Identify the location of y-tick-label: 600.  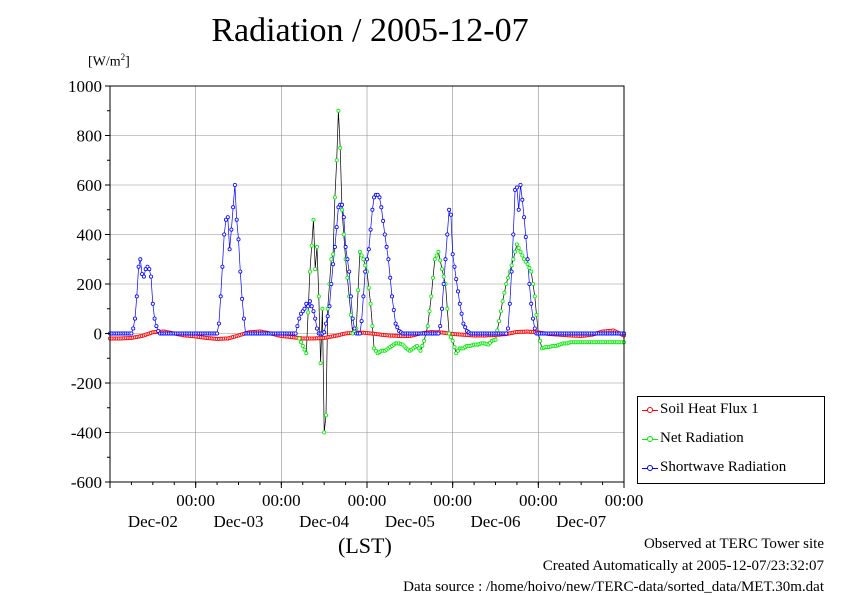
(90, 185).